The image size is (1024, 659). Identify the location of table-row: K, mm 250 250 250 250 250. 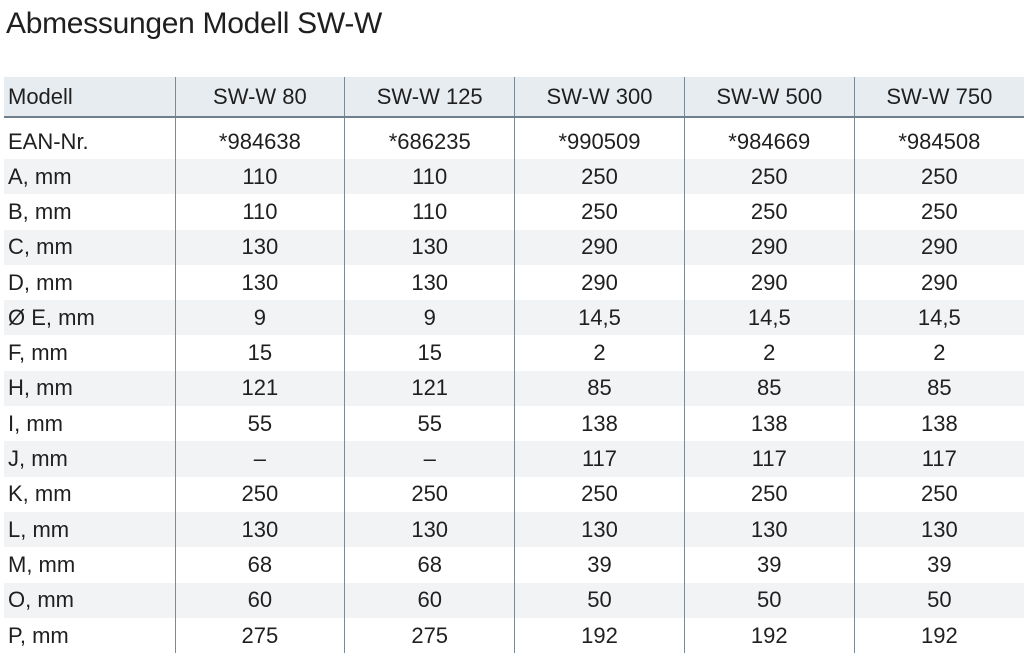
(514, 494).